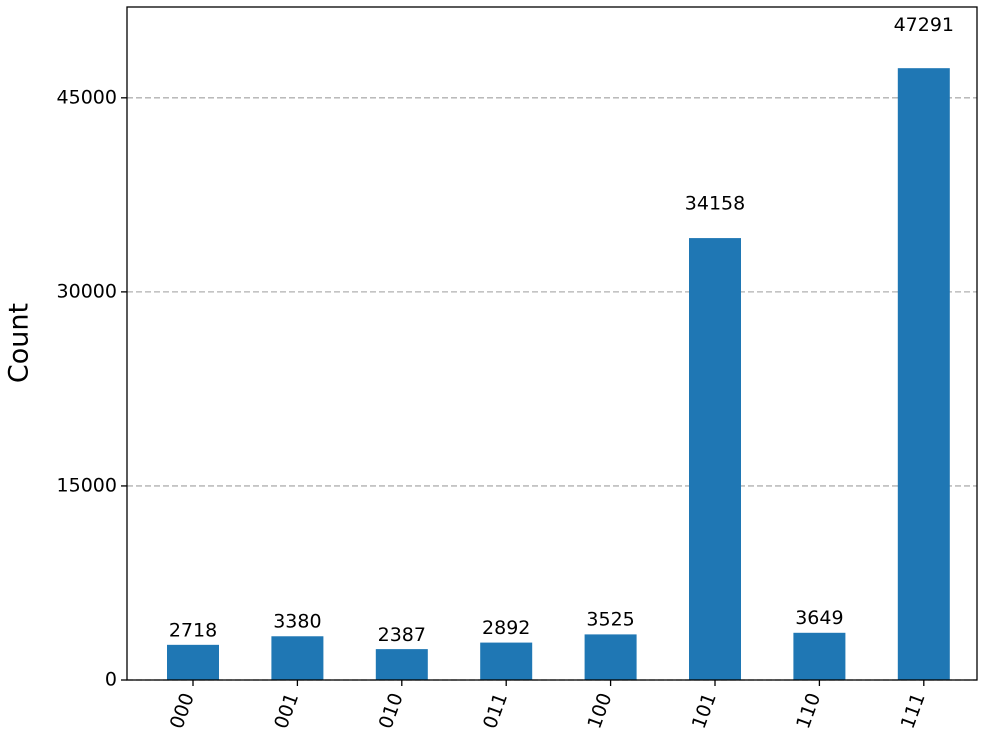 Image resolution: width=996 pixels, height=747 pixels. I want to click on value-label: 2892, so click(506, 628).